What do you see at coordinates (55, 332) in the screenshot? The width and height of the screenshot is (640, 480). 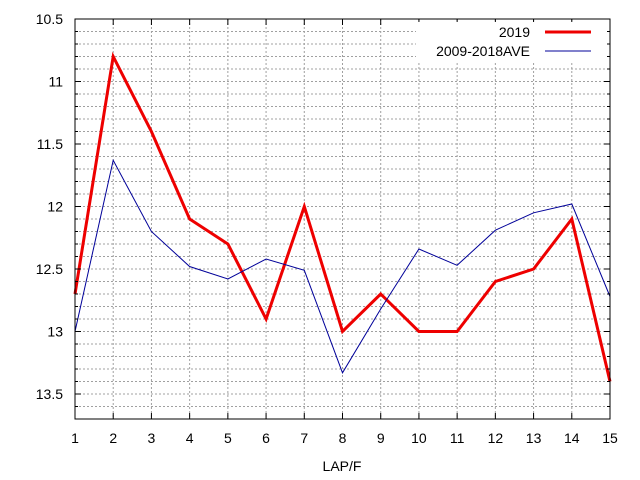 I see `y-tick-label: 13` at bounding box center [55, 332].